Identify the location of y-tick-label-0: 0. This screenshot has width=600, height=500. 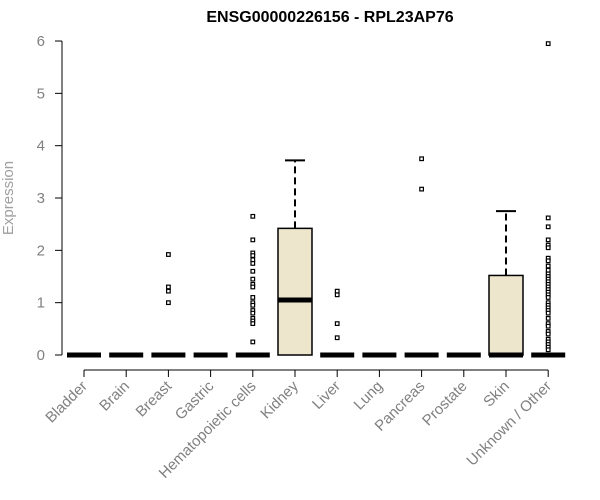
(41, 355).